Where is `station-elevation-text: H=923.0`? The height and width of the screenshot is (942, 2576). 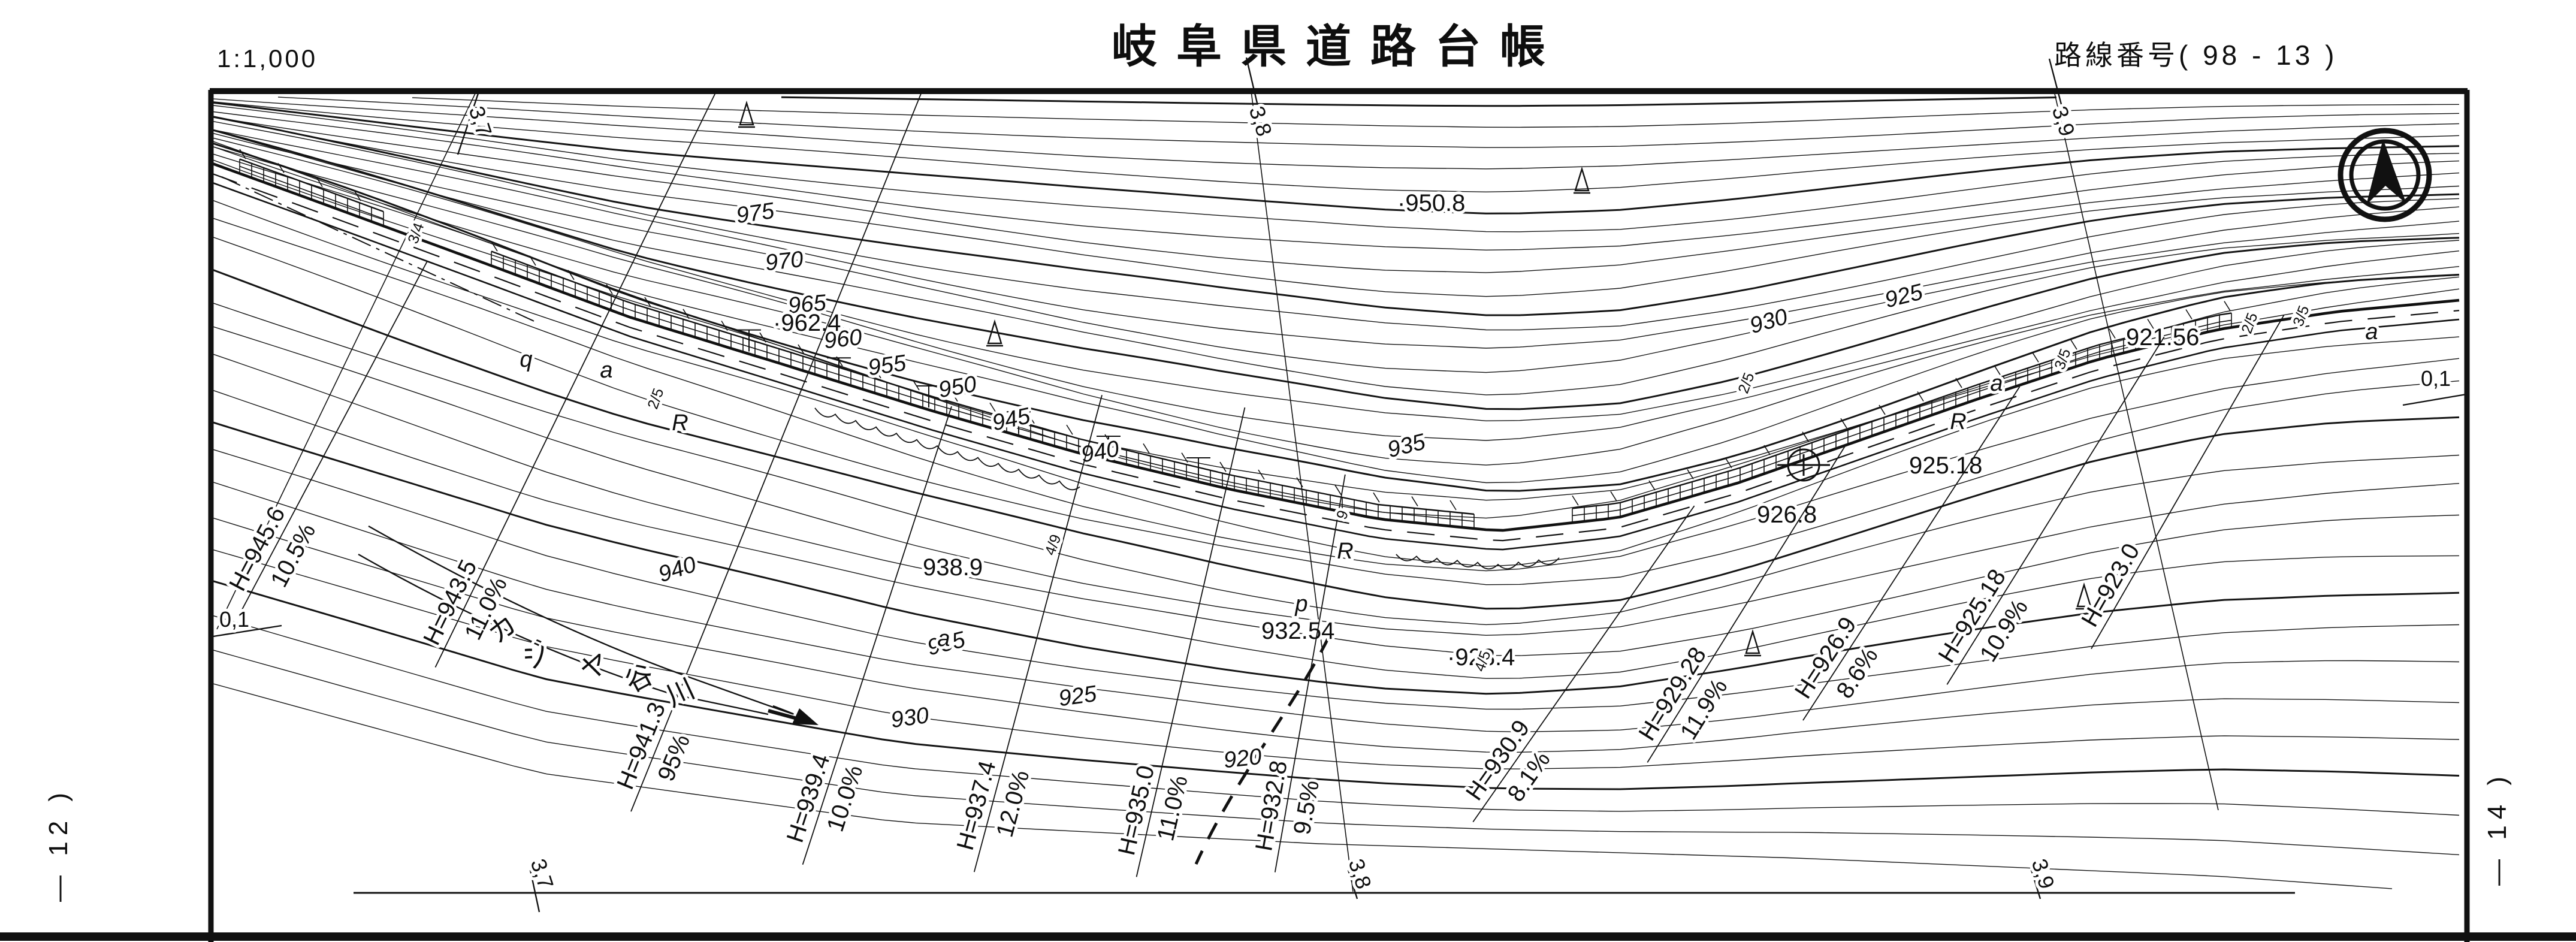 station-elevation-text: H=923.0 is located at coordinates (2111, 586).